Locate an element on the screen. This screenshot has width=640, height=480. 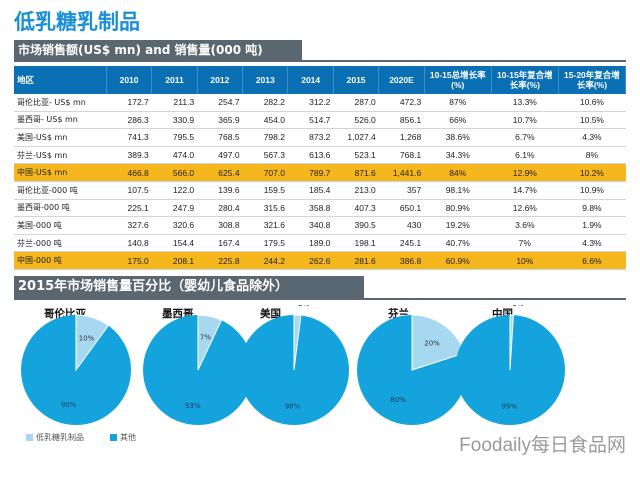
table-cell: 6.1% is located at coordinates (525, 155).